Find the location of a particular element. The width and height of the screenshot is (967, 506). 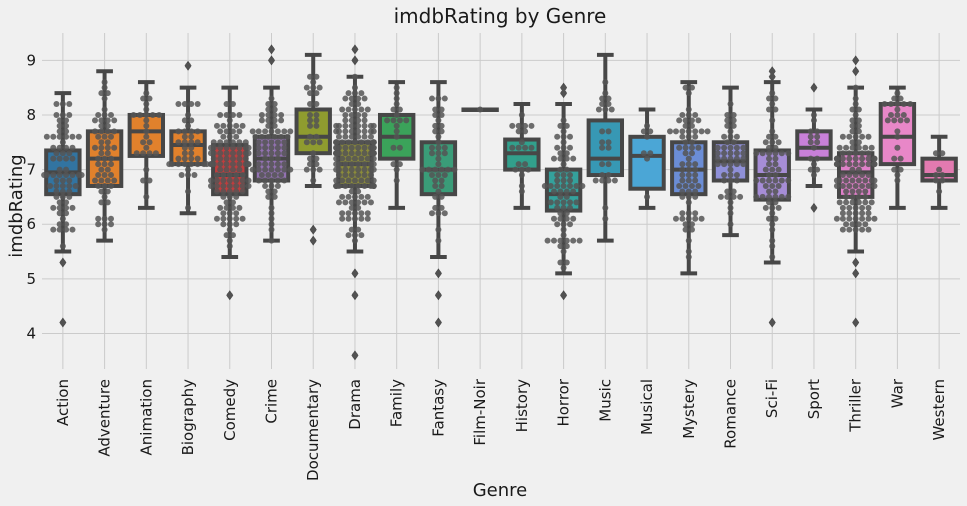

chart-title: imdbRating by Genre is located at coordinates (500, 16).